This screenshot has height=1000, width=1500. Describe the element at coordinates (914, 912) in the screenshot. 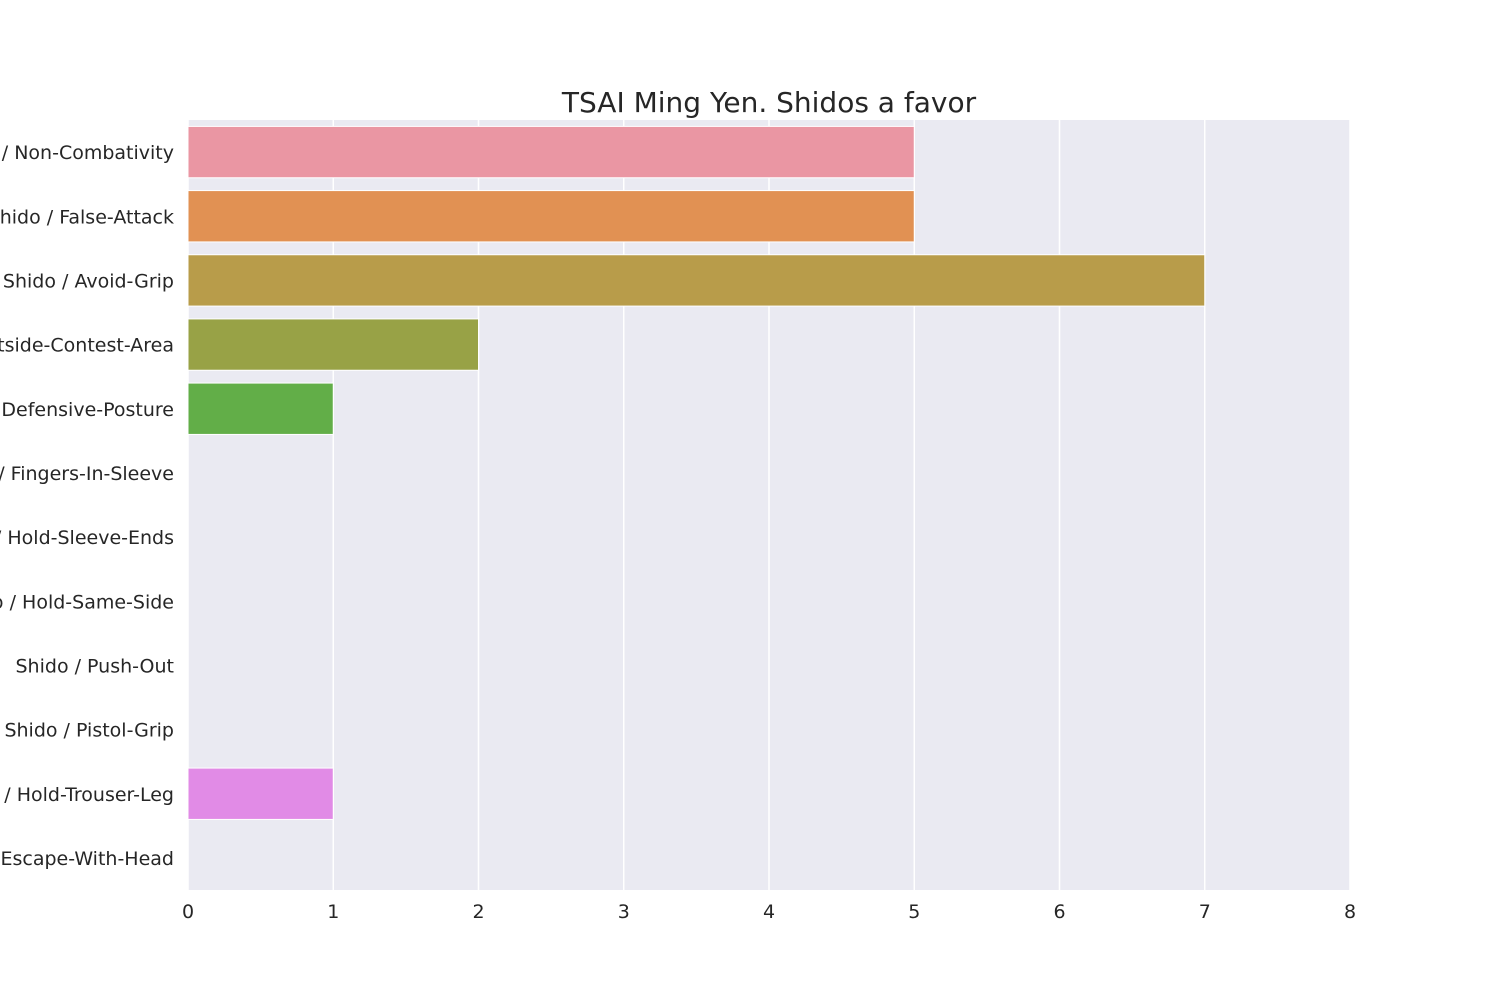

I see `x-tick-label: 5` at that location.